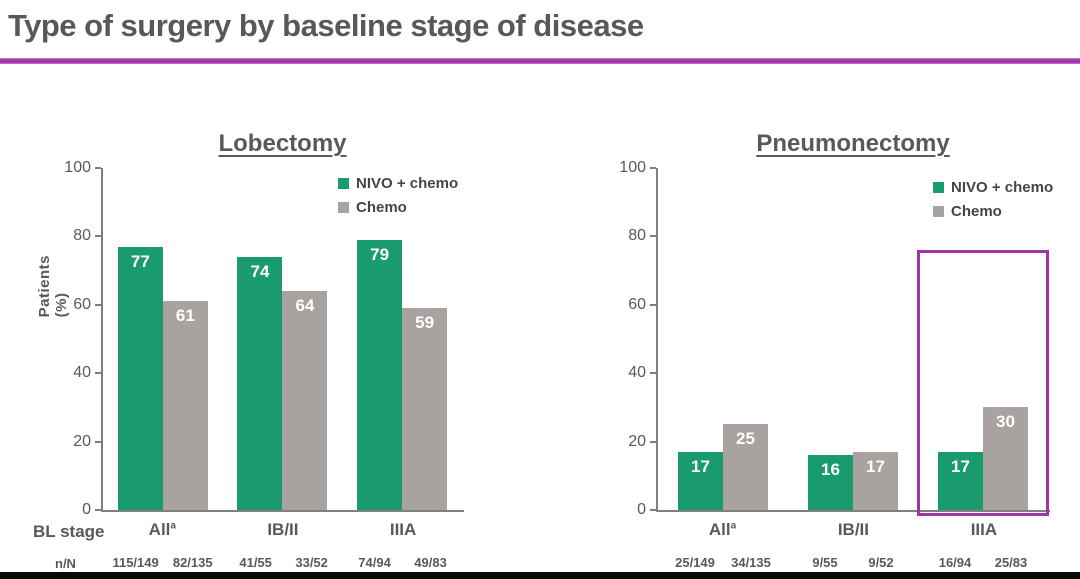 The width and height of the screenshot is (1080, 579). Describe the element at coordinates (830, 482) in the screenshot. I see `bar: 16` at that location.